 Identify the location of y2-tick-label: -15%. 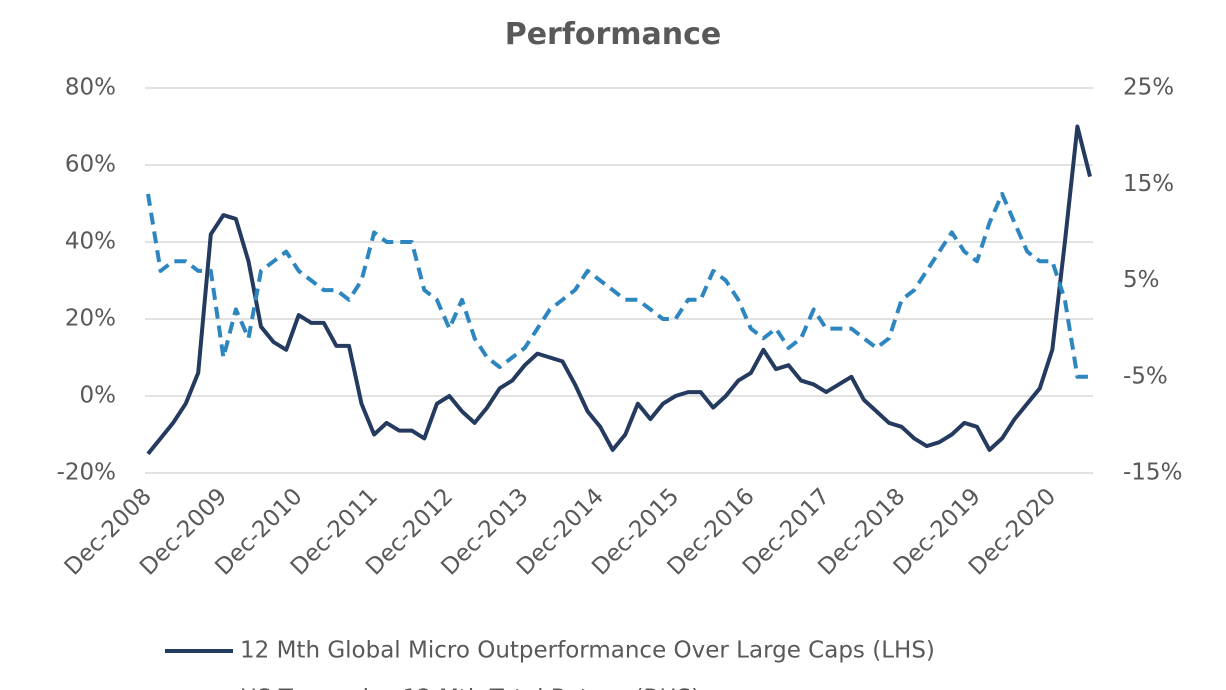
(1152, 473).